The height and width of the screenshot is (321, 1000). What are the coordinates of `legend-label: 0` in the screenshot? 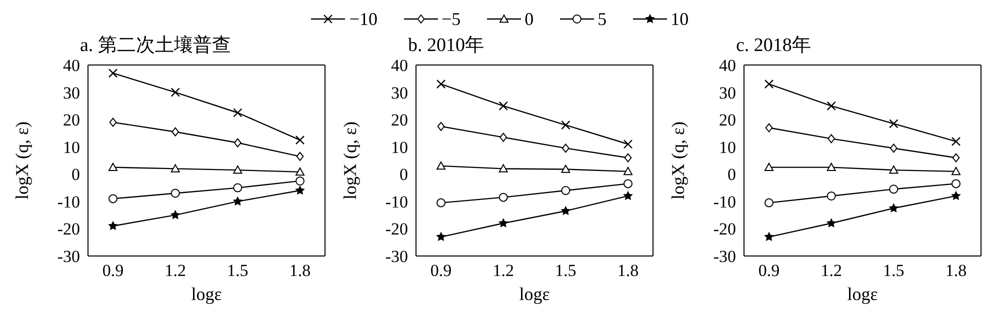 It's located at (529, 19).